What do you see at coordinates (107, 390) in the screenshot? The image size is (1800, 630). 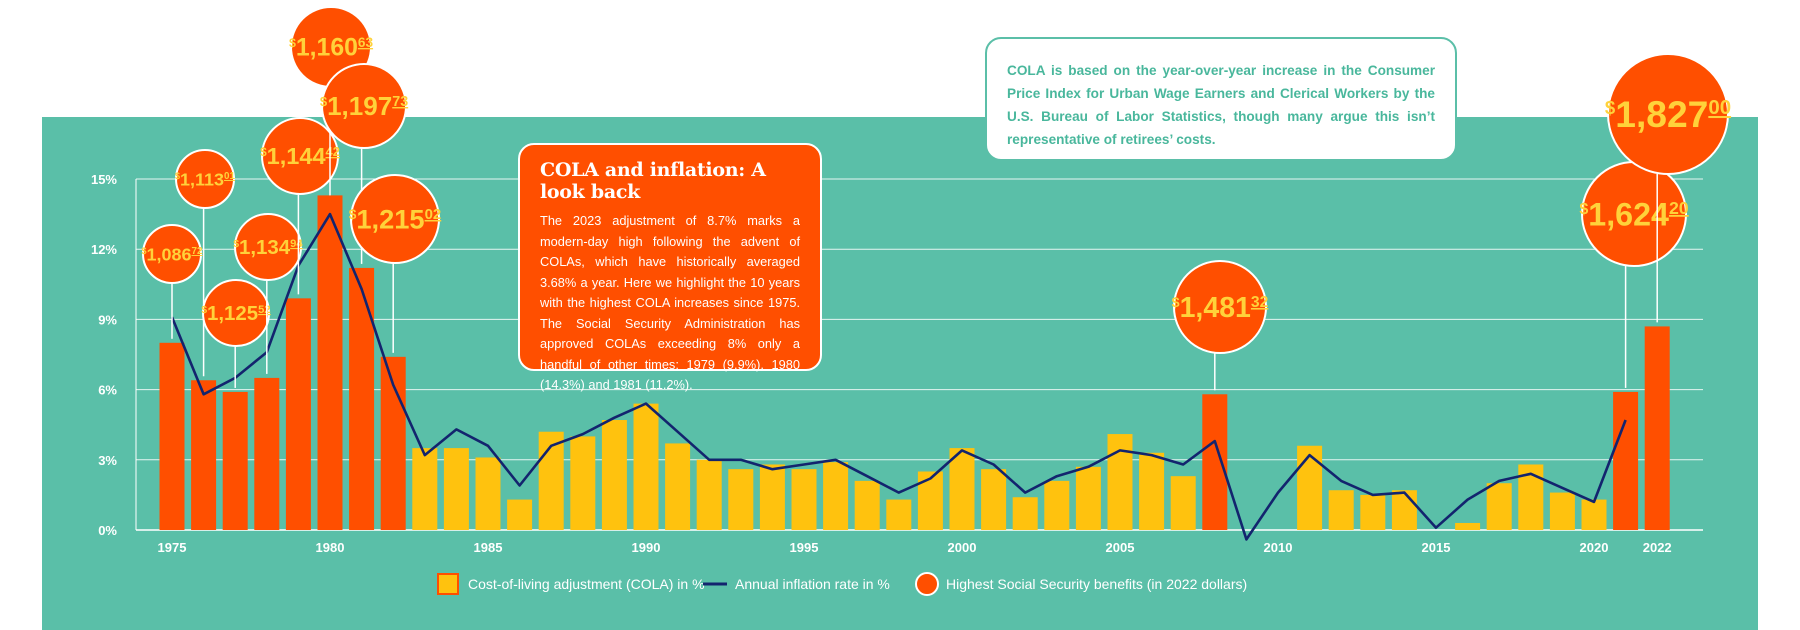 I see `y-tick-label: 6%` at bounding box center [107, 390].